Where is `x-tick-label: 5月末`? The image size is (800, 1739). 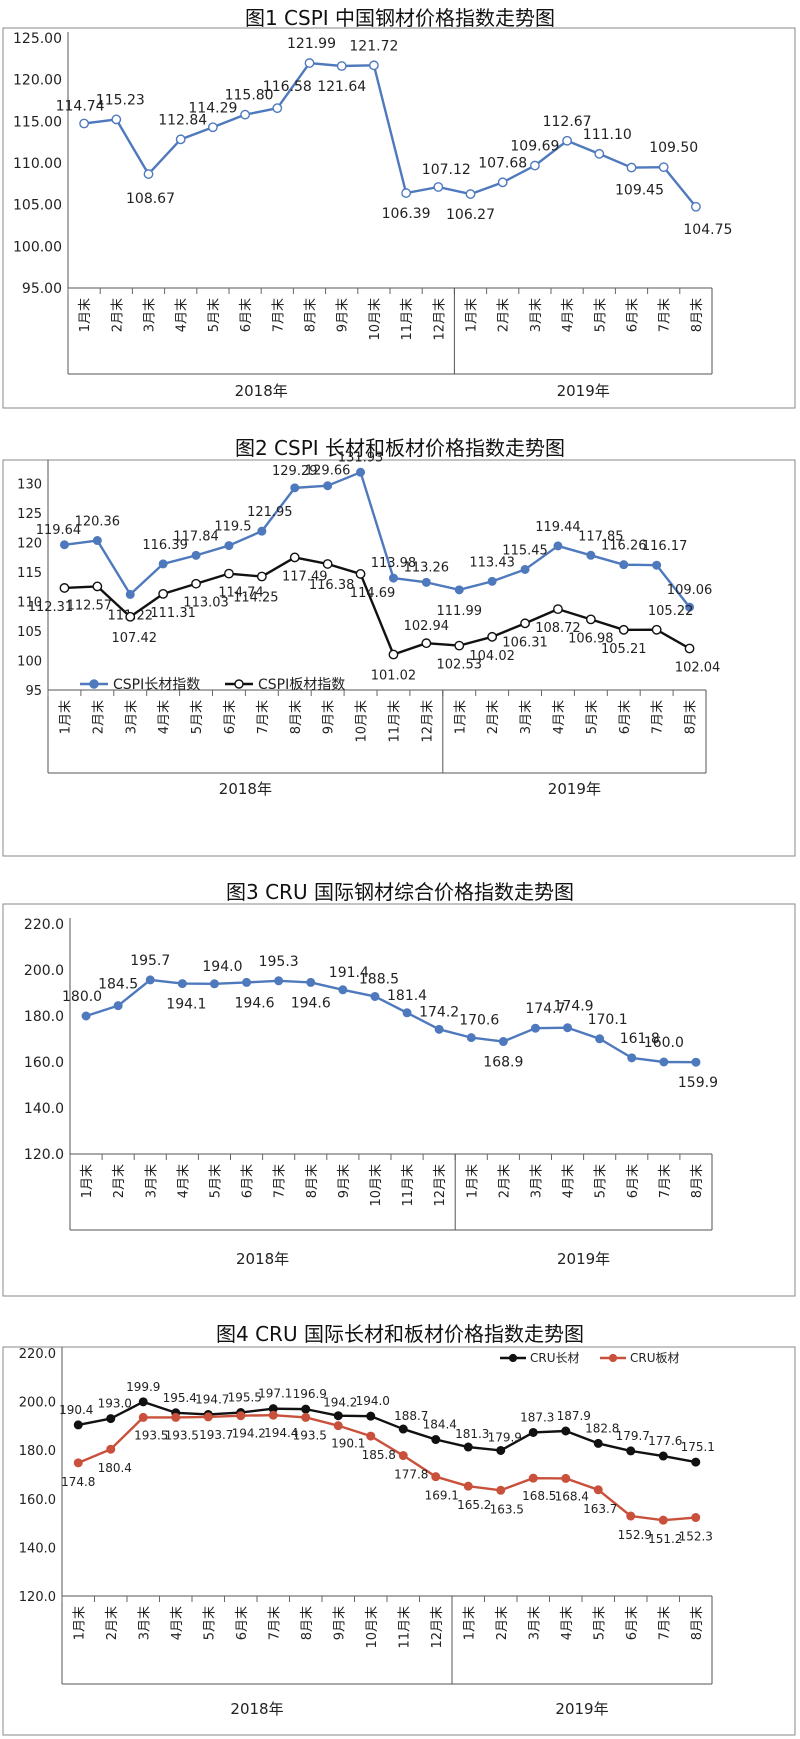 x-tick-label: 5月末 is located at coordinates (600, 315).